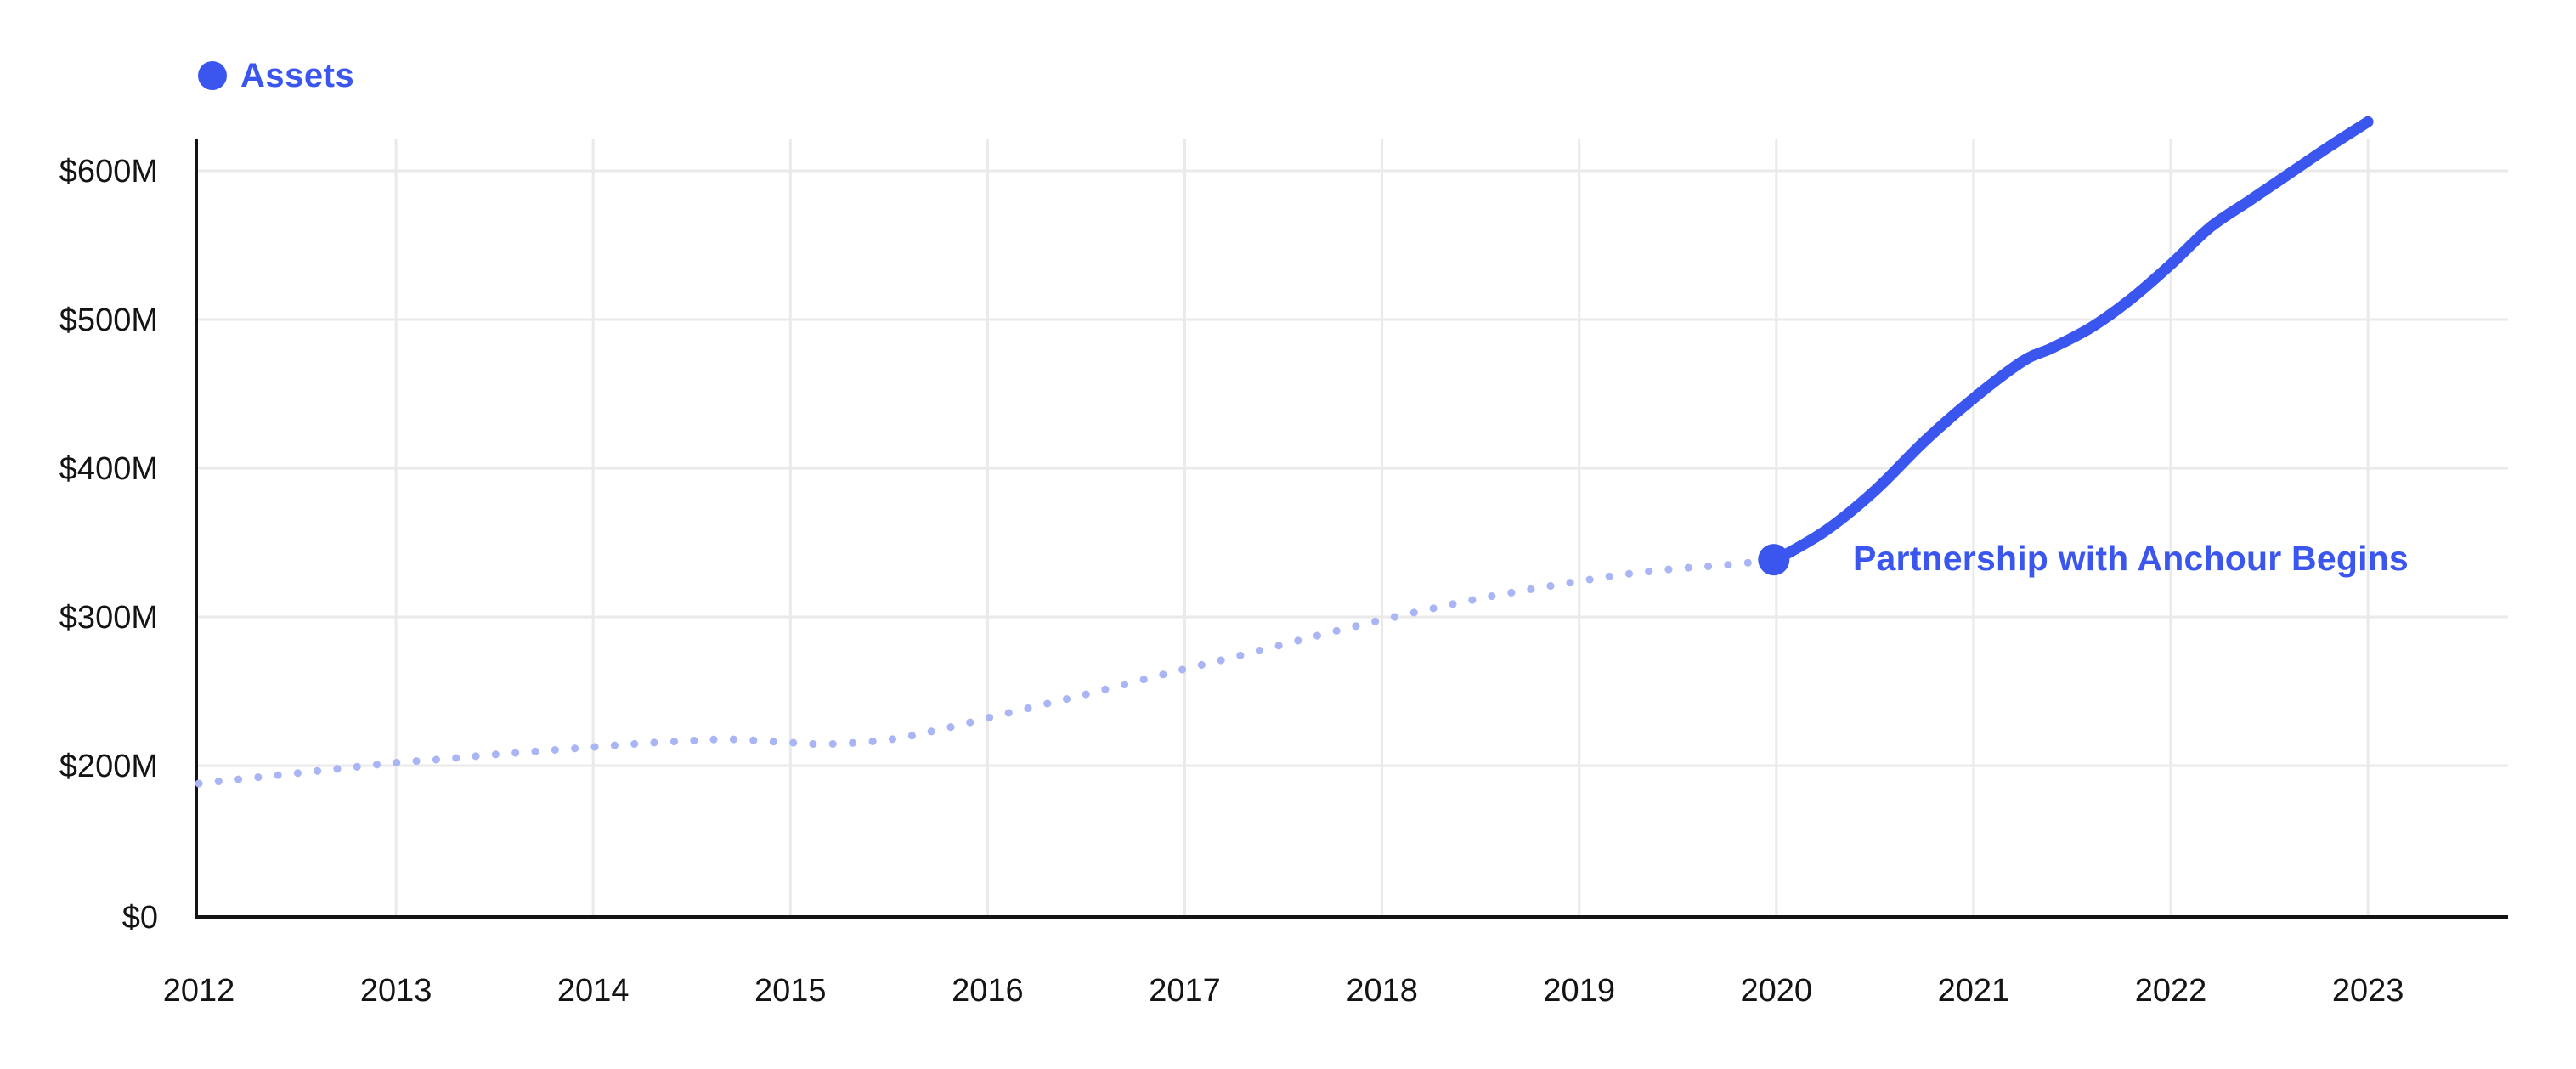 The width and height of the screenshot is (2576, 1069). What do you see at coordinates (108, 171) in the screenshot?
I see `y-tick-label: $600M` at bounding box center [108, 171].